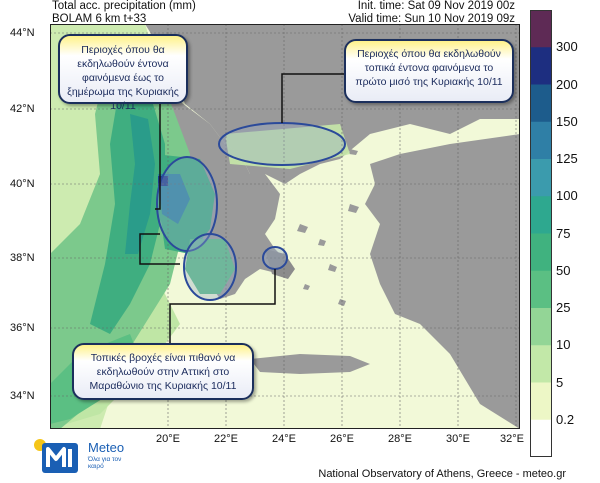  I want to click on lon-label-28: 28°E, so click(400, 439).